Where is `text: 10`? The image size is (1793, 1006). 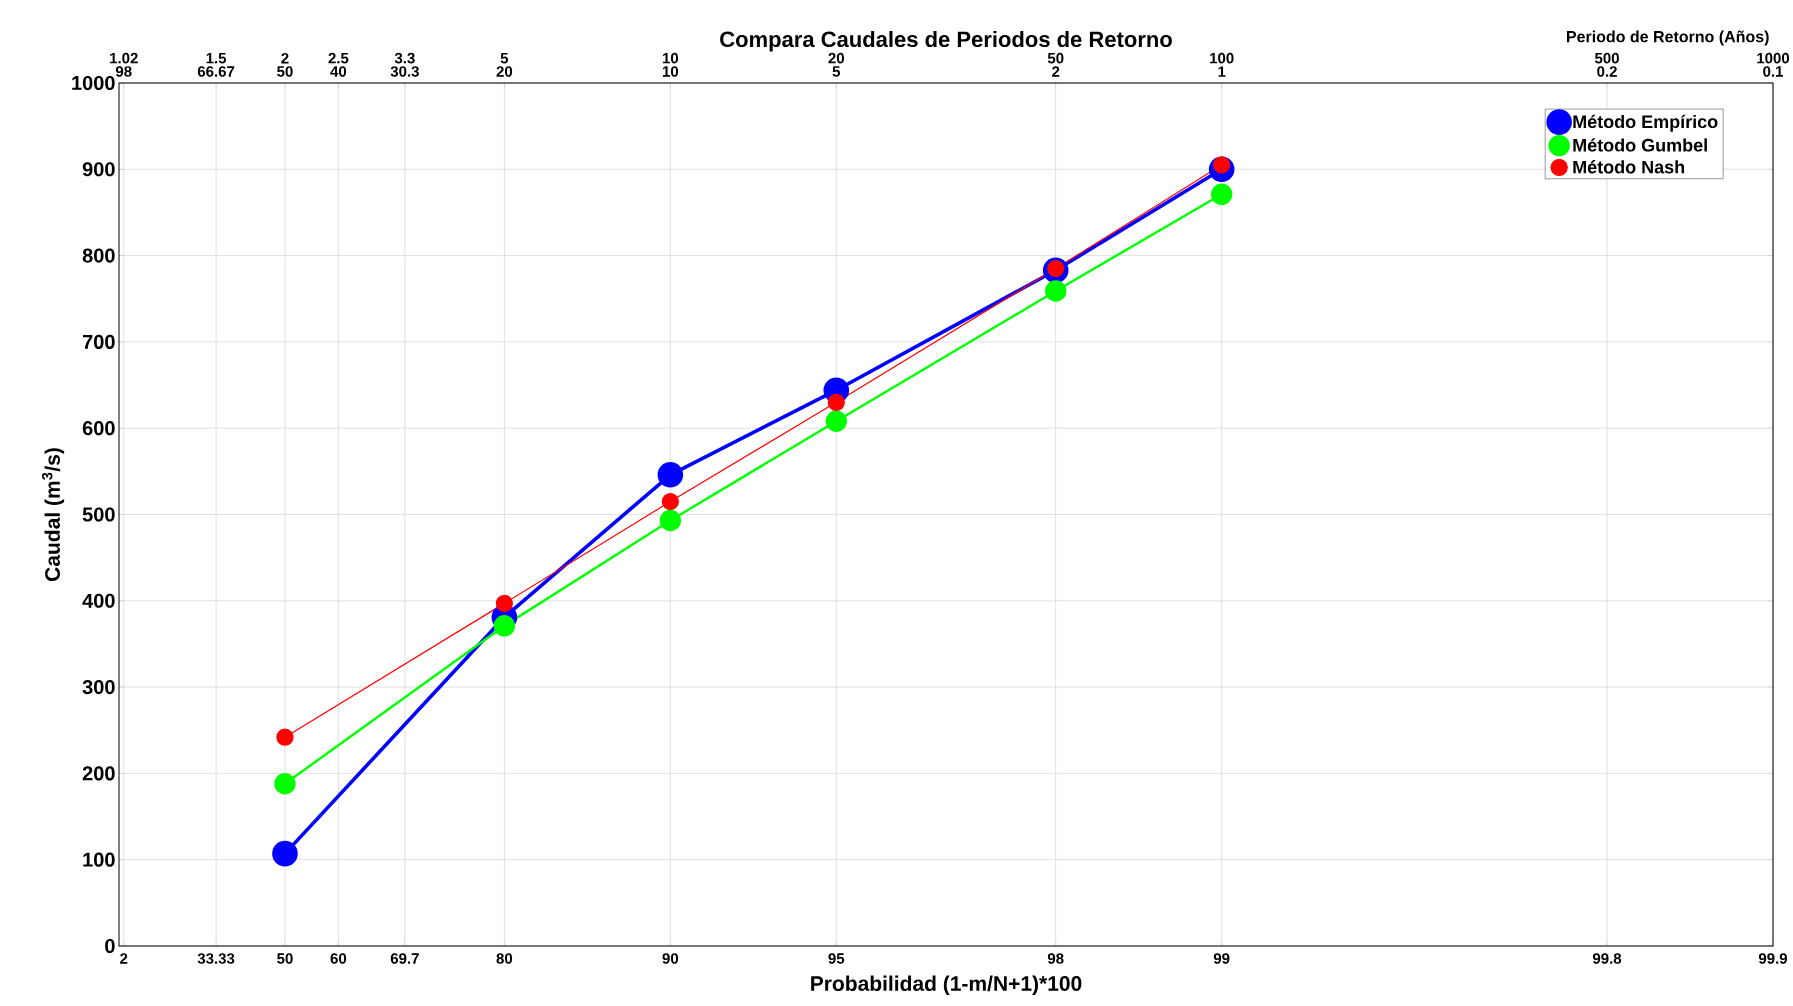
text: 10 is located at coordinates (670, 71).